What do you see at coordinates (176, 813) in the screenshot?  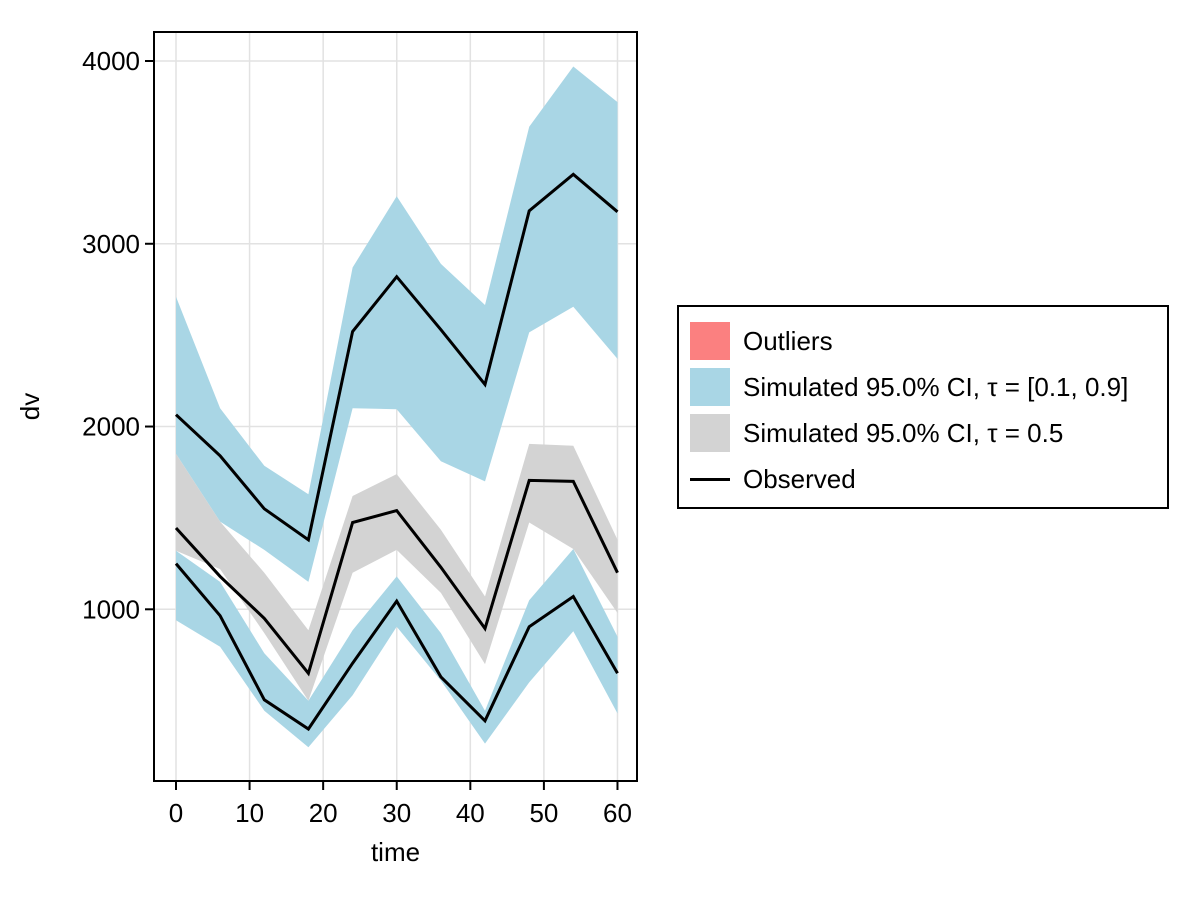 I see `x-tick-label: 0` at bounding box center [176, 813].